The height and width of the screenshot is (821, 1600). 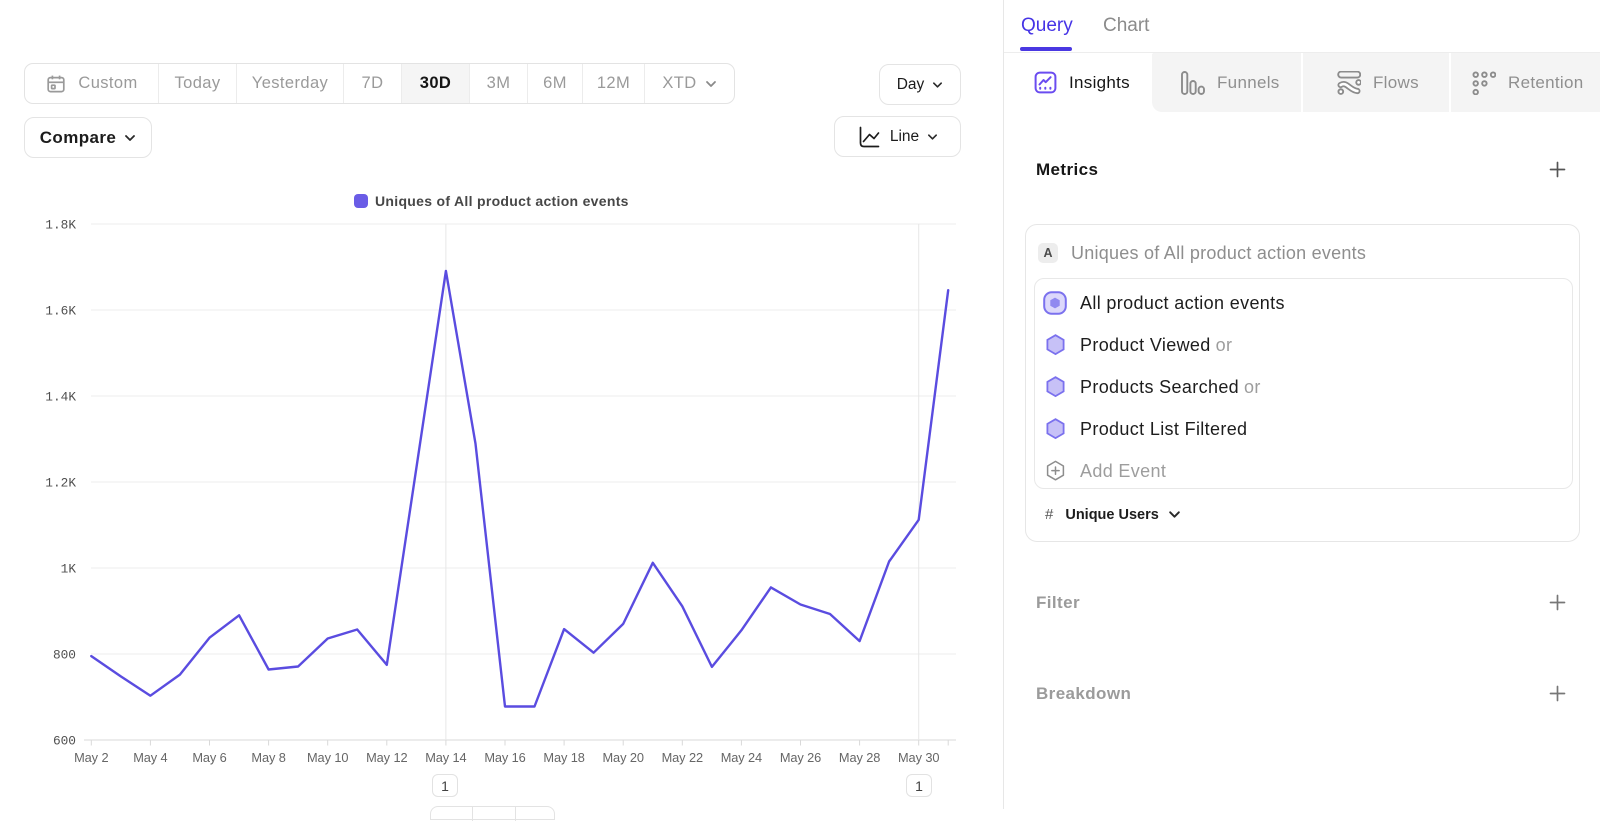 I want to click on svg-text: 1.4K, so click(x=60, y=397).